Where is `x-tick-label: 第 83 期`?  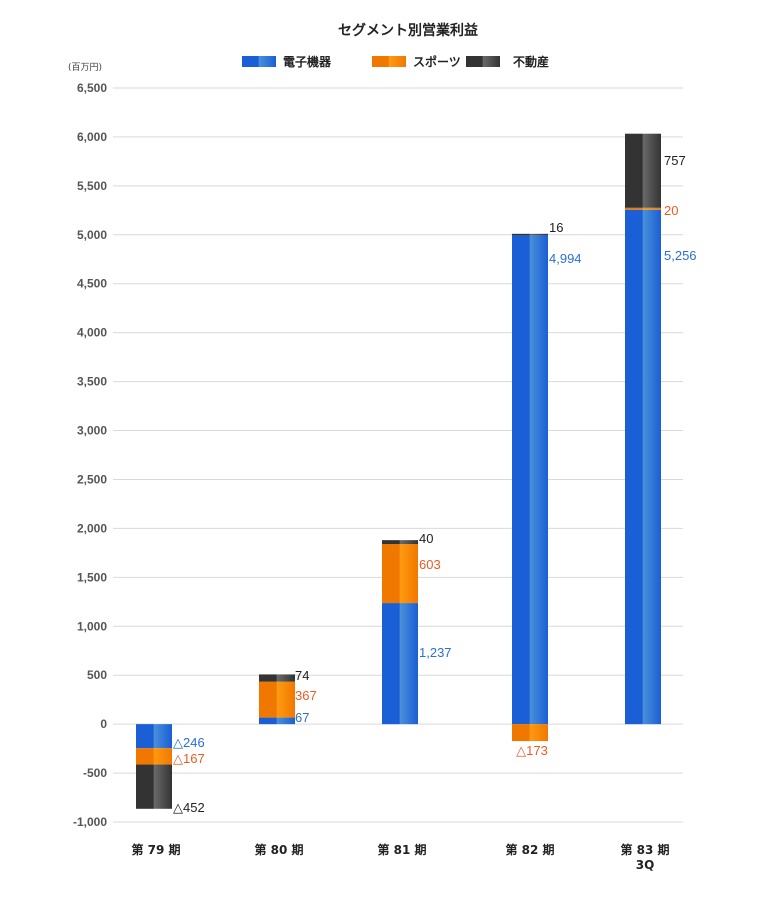 x-tick-label: 第 83 期 is located at coordinates (644, 849).